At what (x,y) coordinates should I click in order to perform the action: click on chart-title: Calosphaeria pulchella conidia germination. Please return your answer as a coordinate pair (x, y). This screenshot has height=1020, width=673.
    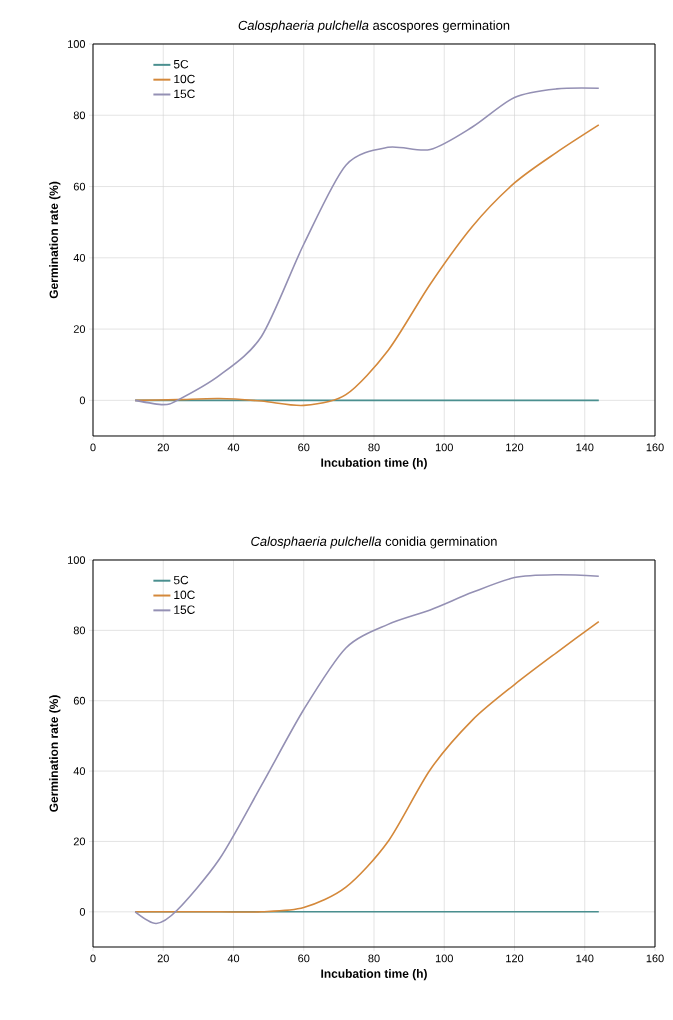
    Looking at the image, I should click on (374, 542).